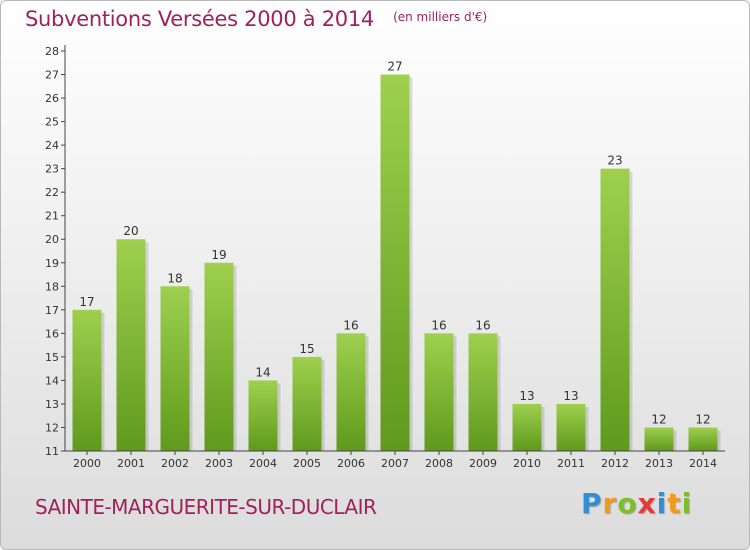 This screenshot has height=550, width=750. What do you see at coordinates (218, 255) in the screenshot?
I see `value-label-2003: 19` at bounding box center [218, 255].